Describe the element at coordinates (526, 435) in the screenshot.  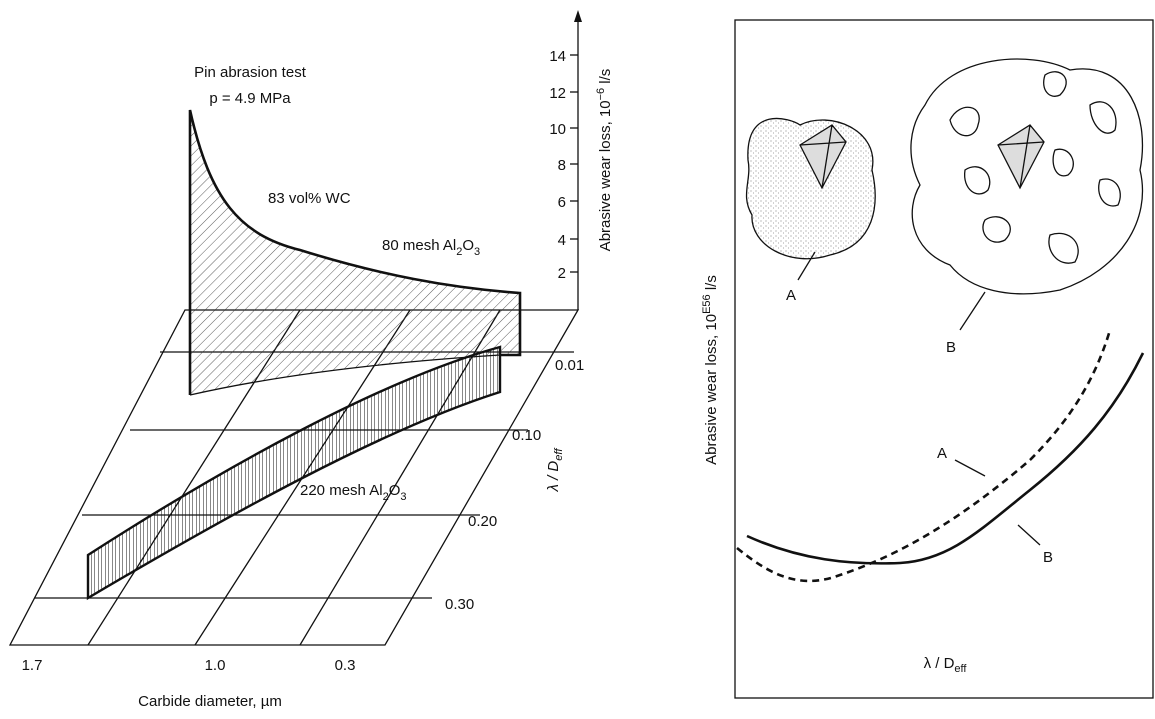
I see `tick-label: 0.10` at that location.